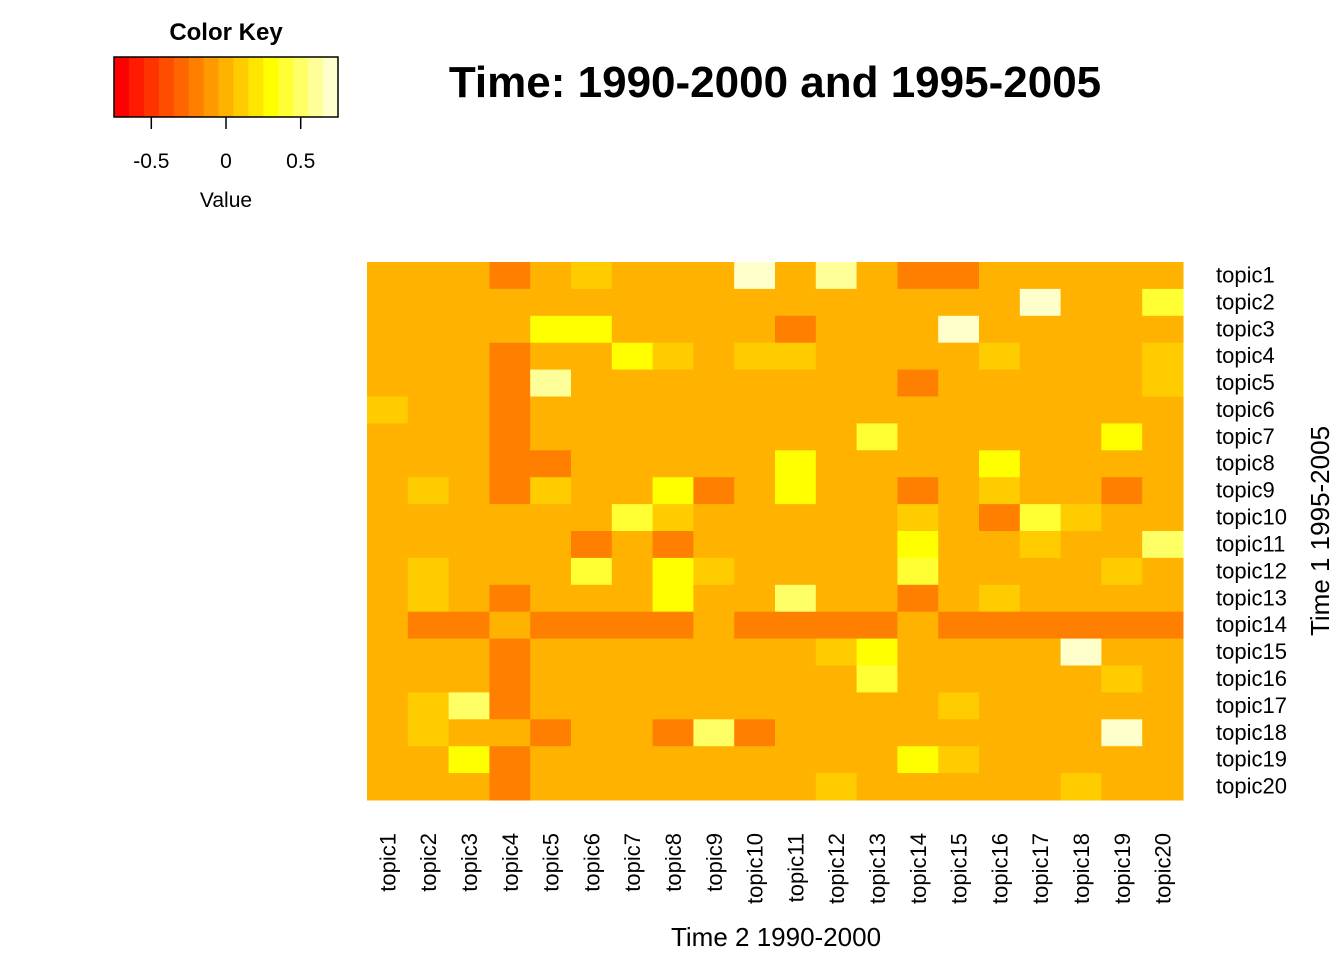 The image size is (1344, 960). Describe the element at coordinates (387, 862) in the screenshot. I see `column-label: topic1` at that location.